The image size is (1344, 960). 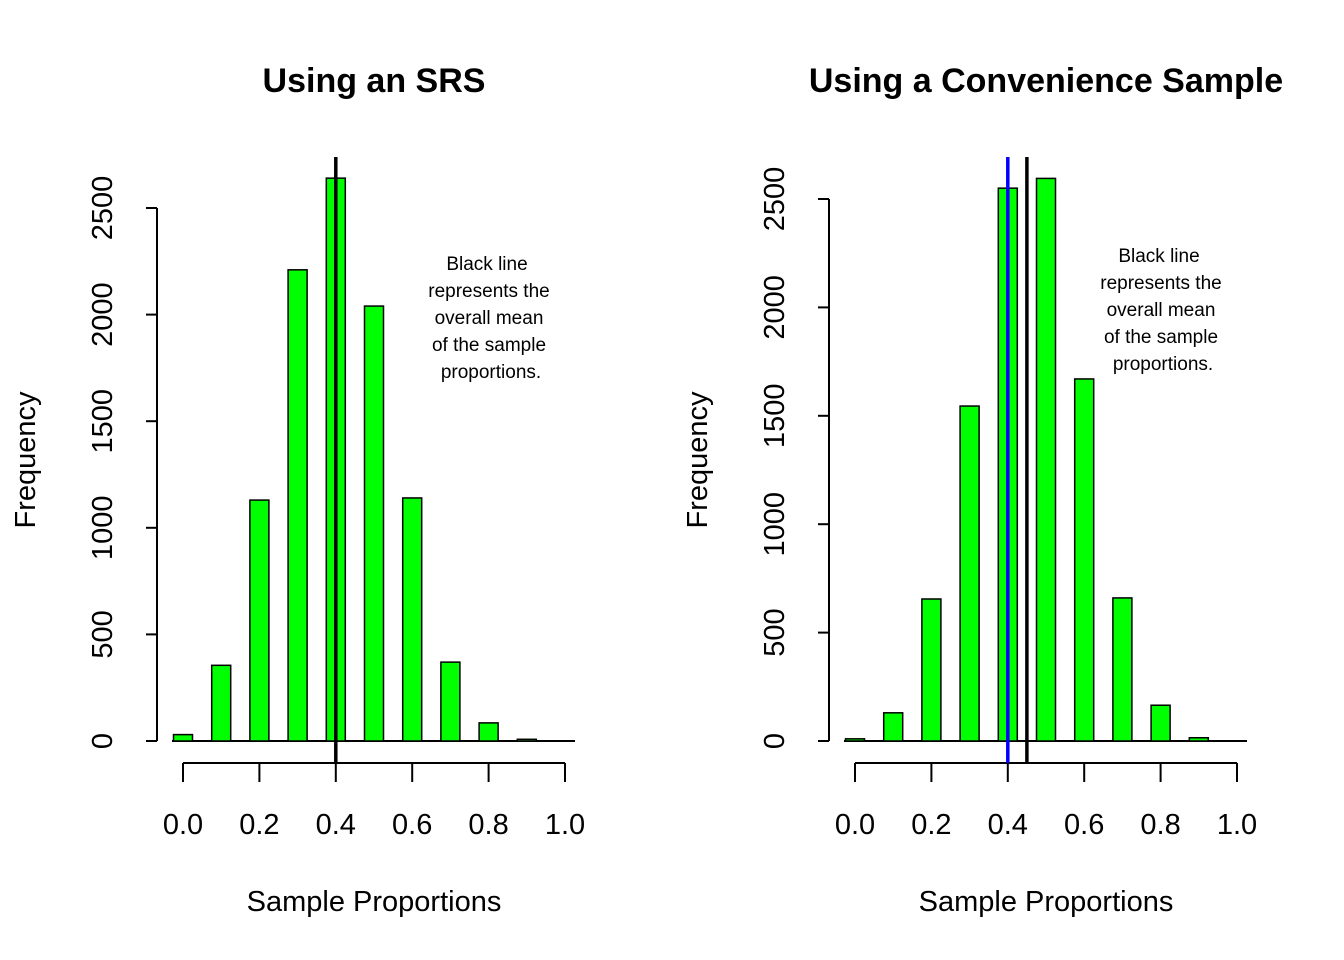 What do you see at coordinates (374, 81) in the screenshot?
I see `chart-title: Using an SRS` at bounding box center [374, 81].